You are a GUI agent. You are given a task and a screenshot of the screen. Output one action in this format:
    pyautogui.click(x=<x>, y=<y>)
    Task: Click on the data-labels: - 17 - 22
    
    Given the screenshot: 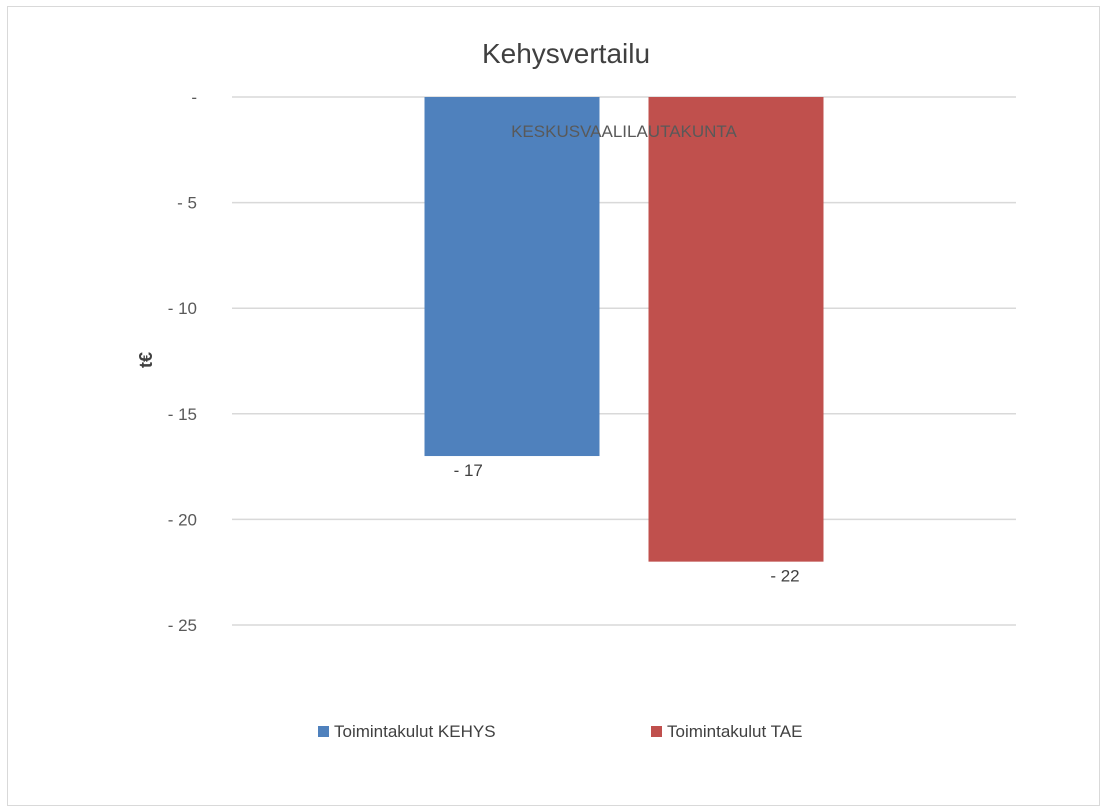 What is the action you would take?
    pyautogui.click(x=627, y=523)
    